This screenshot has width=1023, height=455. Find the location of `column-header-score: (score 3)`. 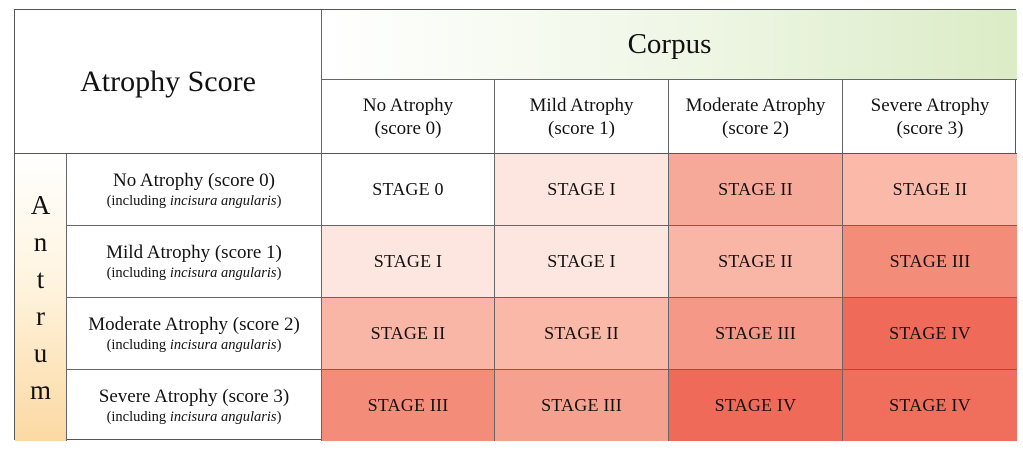

column-header-score: (score 3) is located at coordinates (930, 128).